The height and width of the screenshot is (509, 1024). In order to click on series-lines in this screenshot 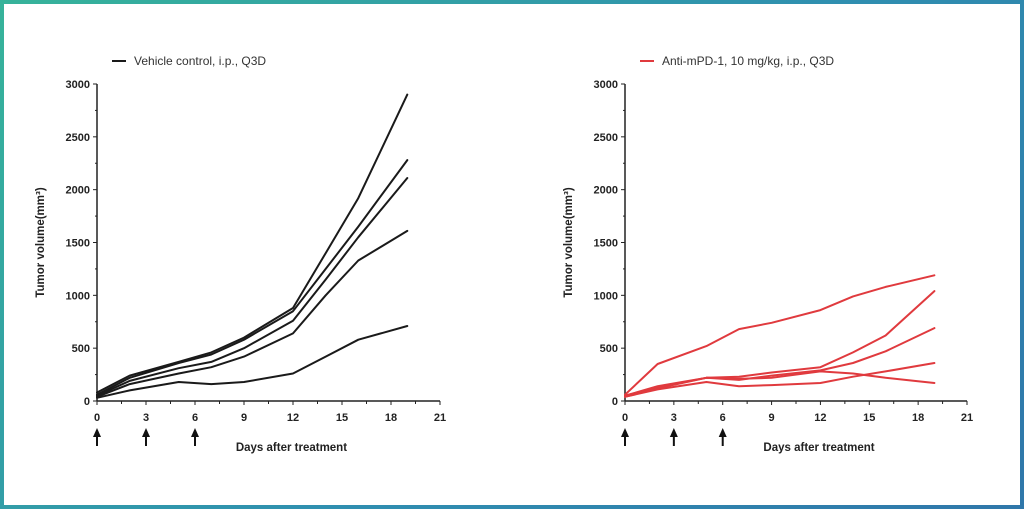, I will do `click(780, 336)`.